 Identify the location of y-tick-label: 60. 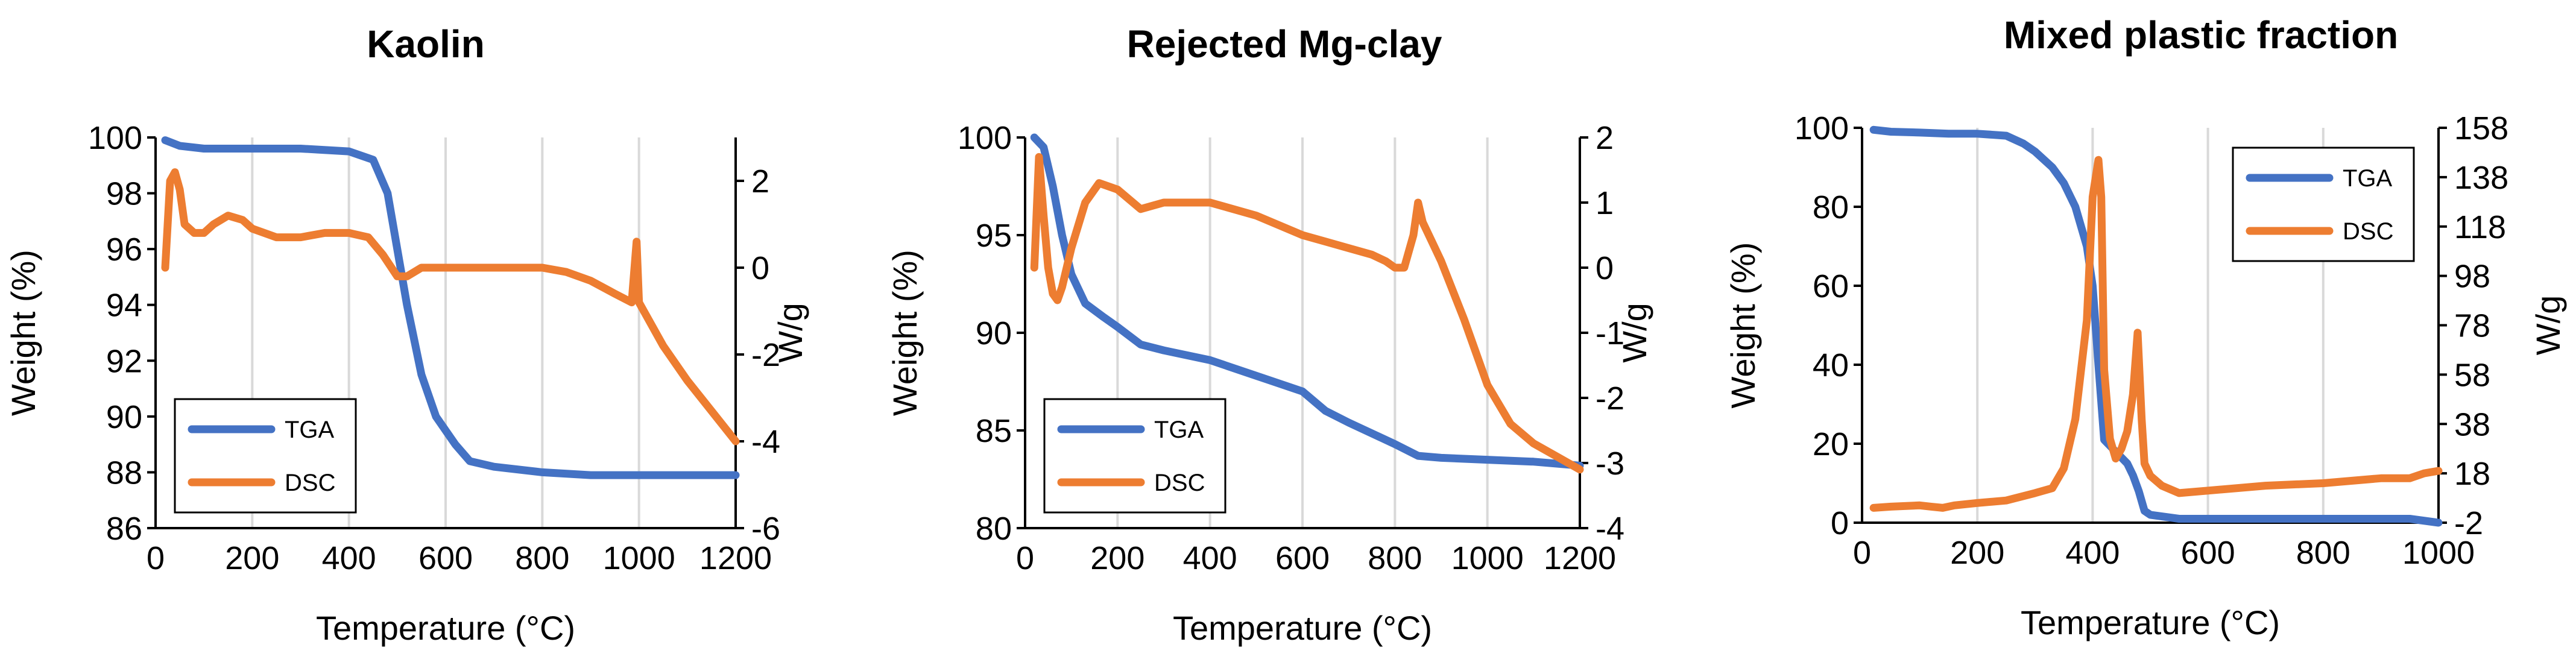
(1831, 286).